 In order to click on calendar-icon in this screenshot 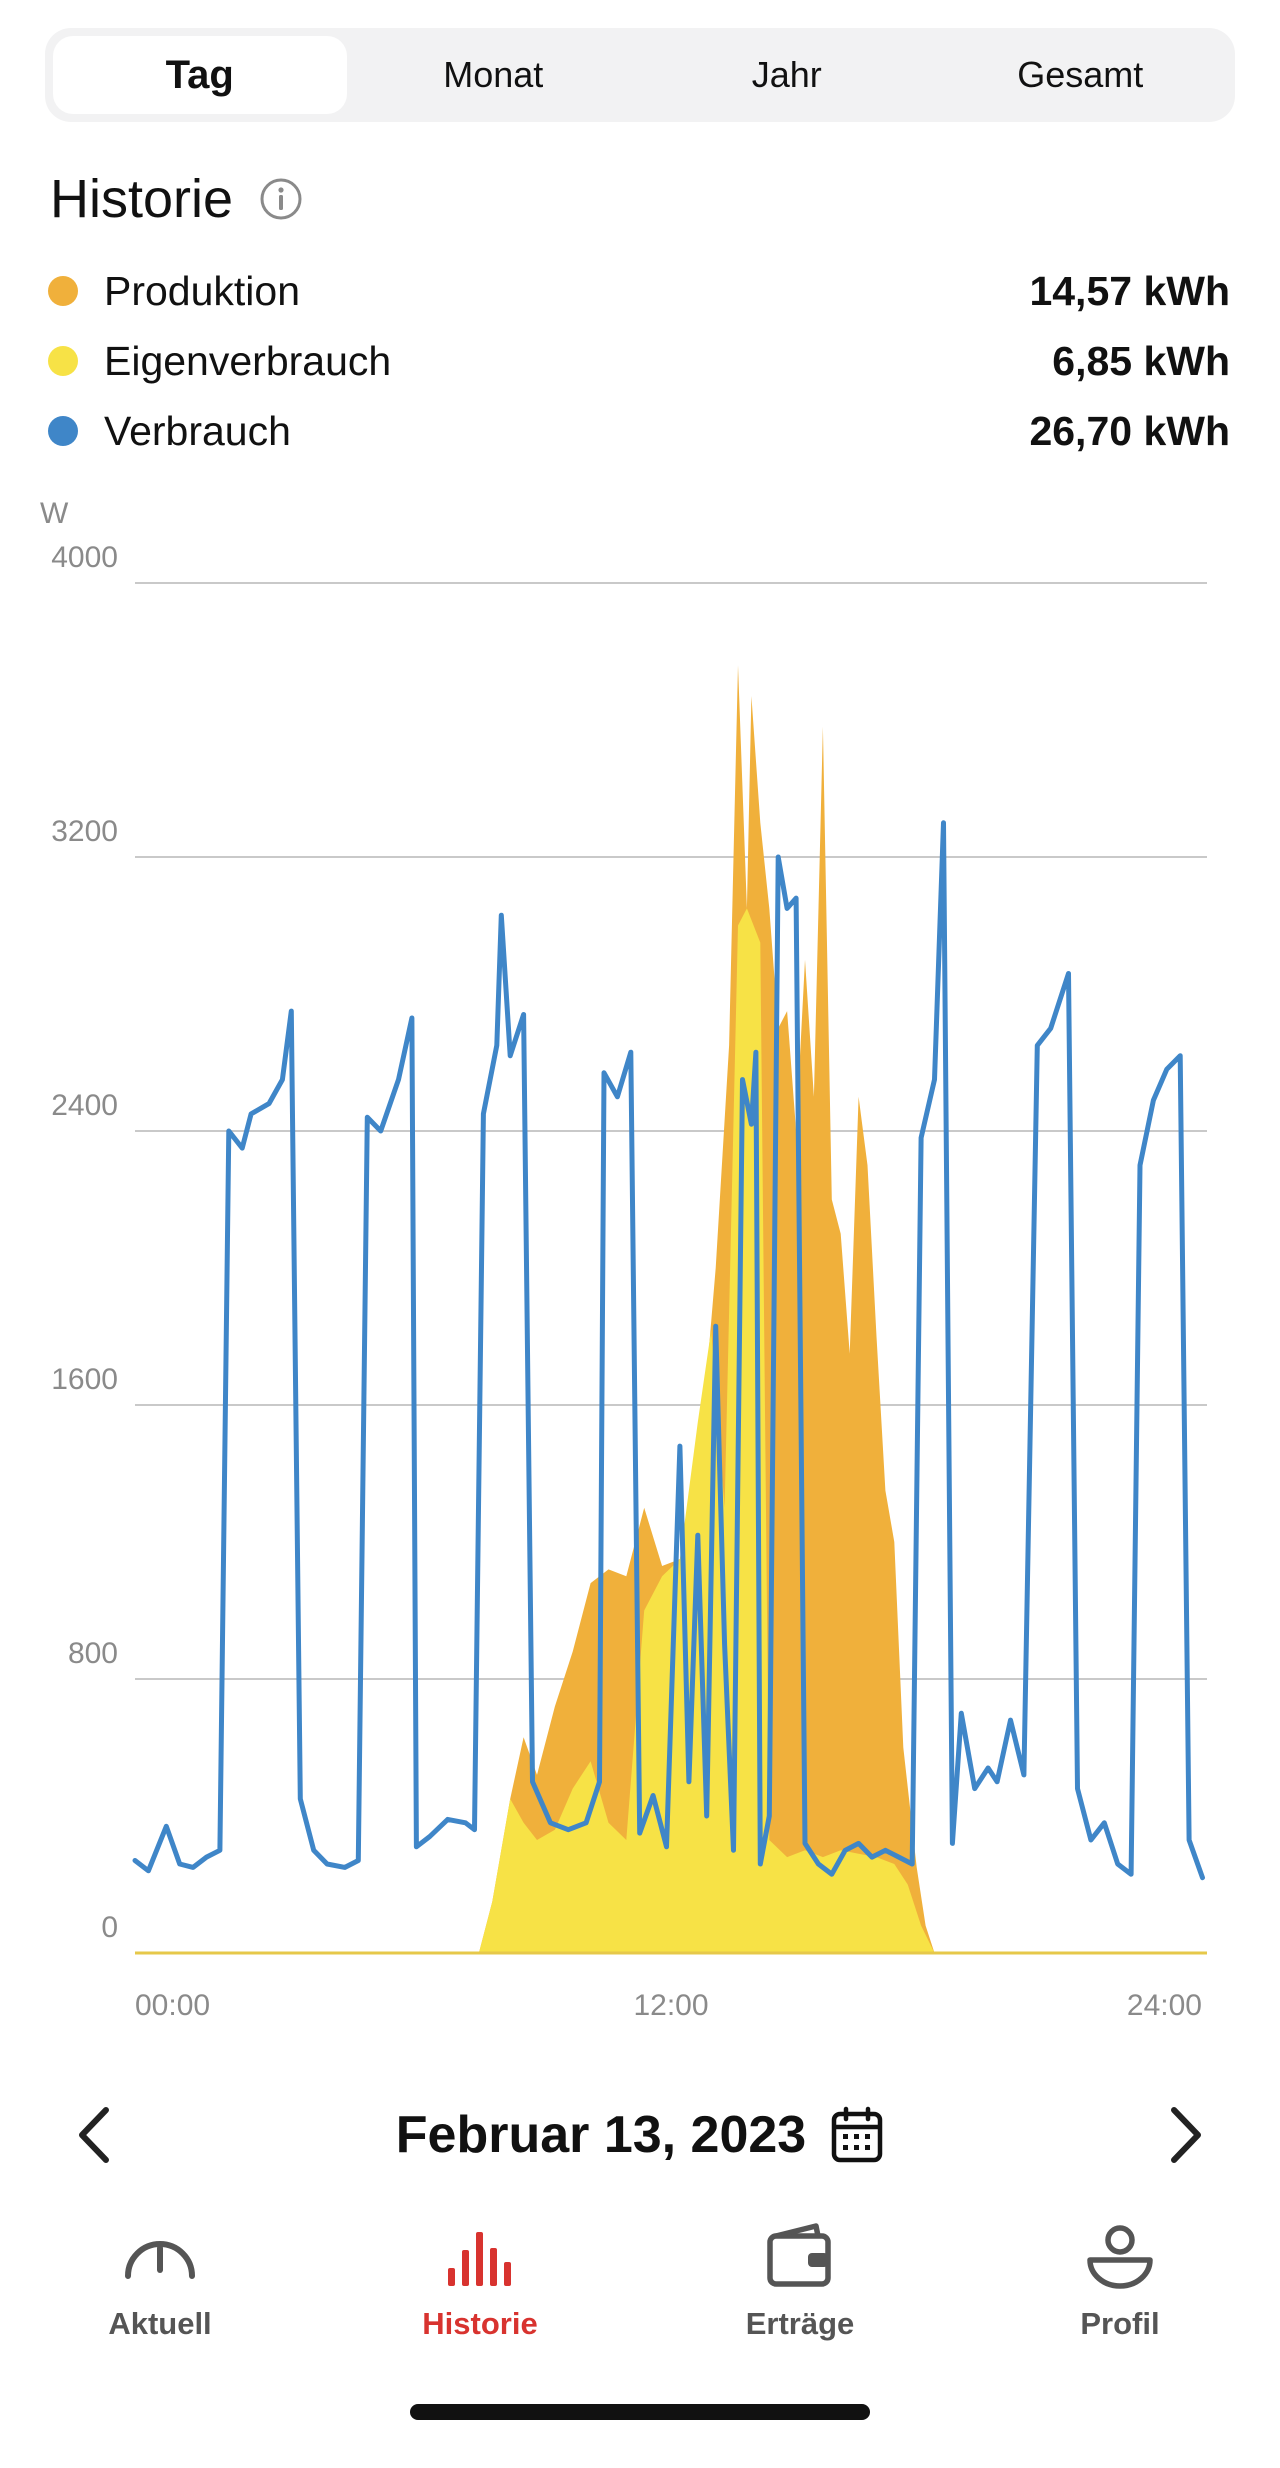, I will do `click(857, 2134)`.